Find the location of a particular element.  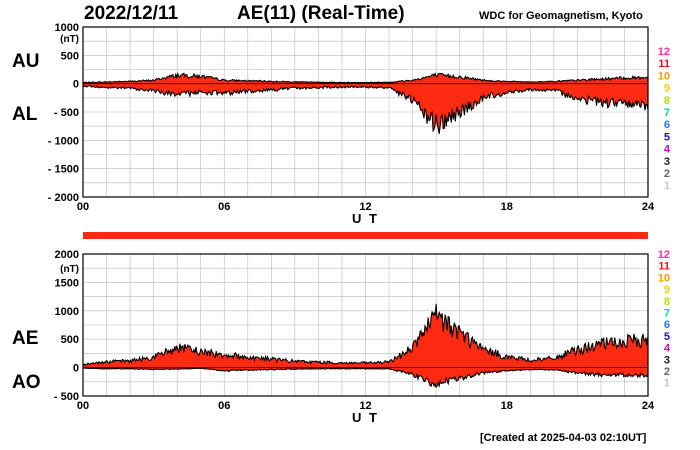

al-series-label: AL is located at coordinates (25, 114).